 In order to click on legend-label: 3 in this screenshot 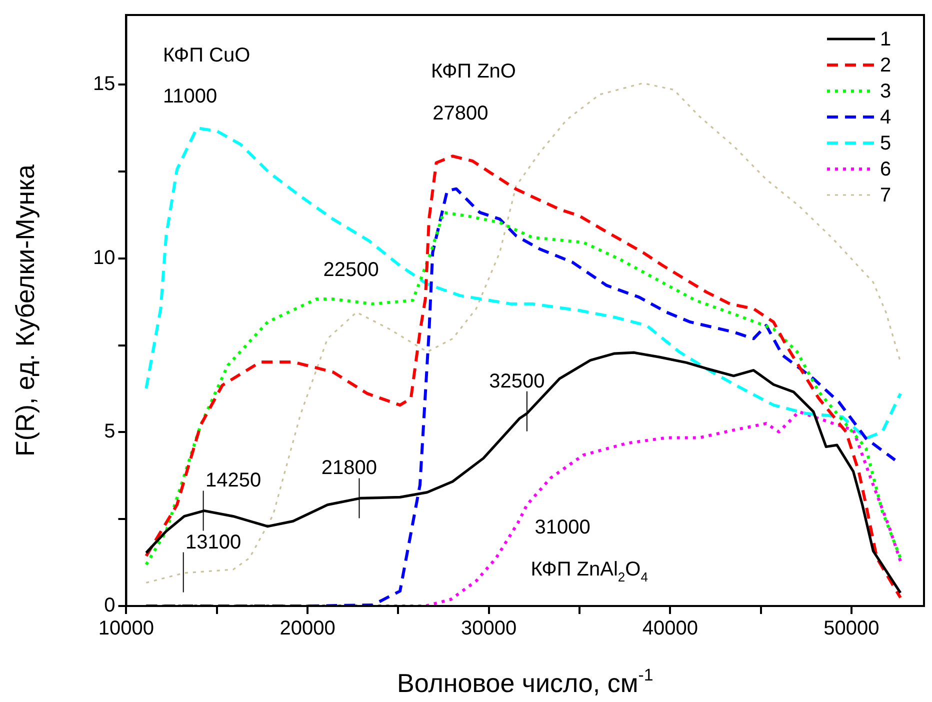, I will do `click(886, 91)`.